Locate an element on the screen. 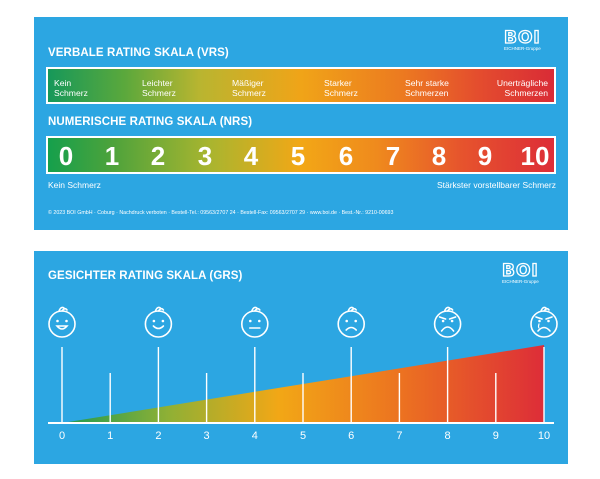 This screenshot has width=600, height=479. nrs-left-caption: Kein Schmerz is located at coordinates (74, 185).